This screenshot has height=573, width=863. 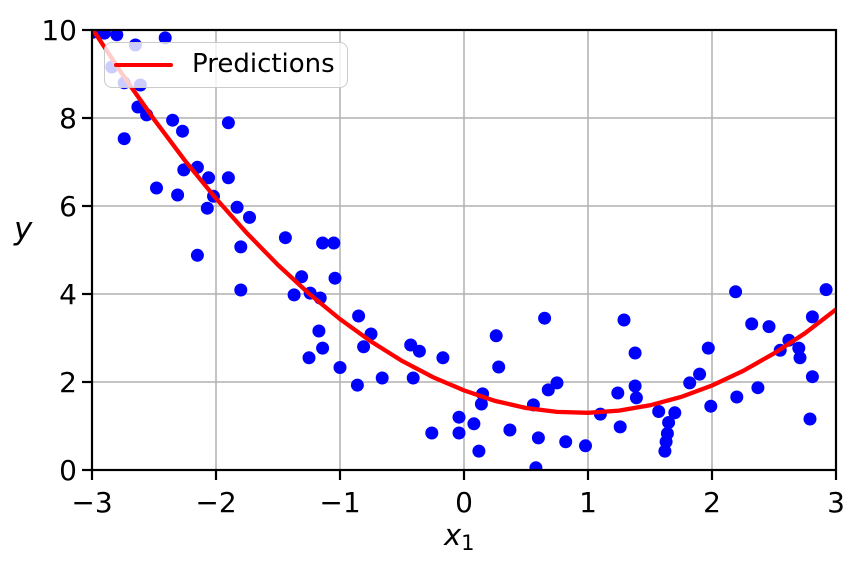 What do you see at coordinates (263, 64) in the screenshot?
I see `legend-label: Predictions` at bounding box center [263, 64].